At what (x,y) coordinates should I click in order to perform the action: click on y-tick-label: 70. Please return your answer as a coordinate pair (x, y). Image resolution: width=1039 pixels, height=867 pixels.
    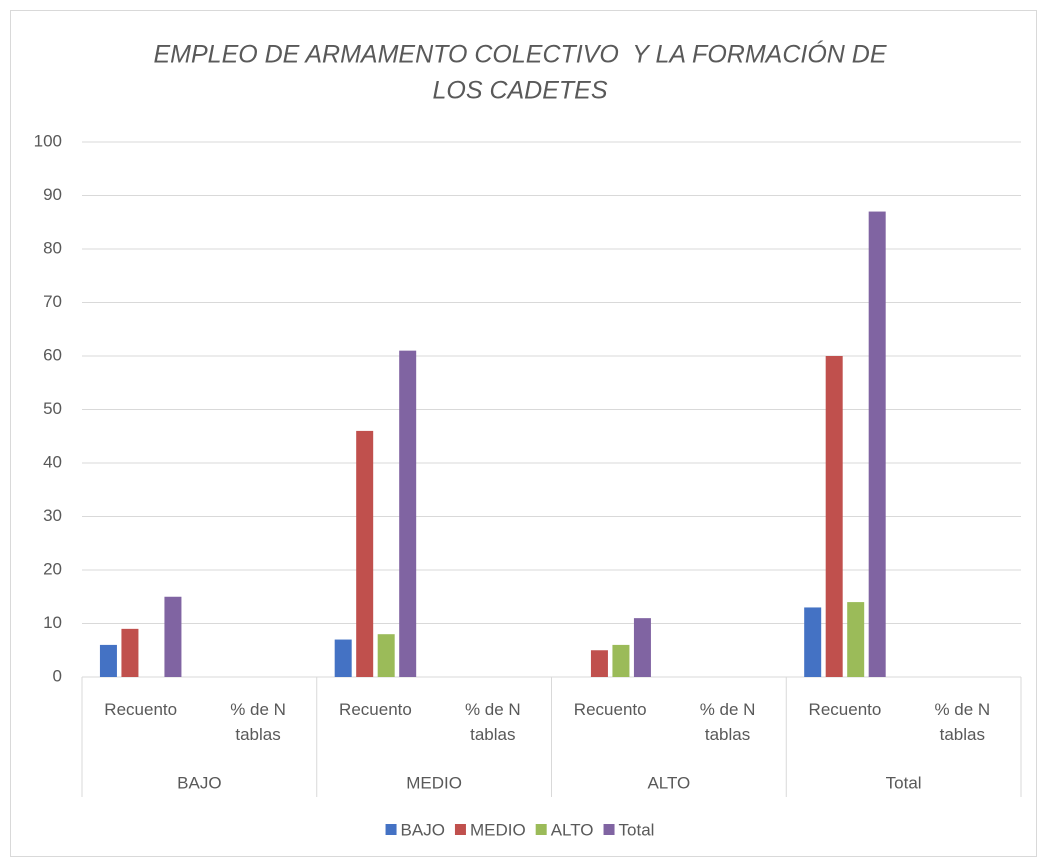
    Looking at the image, I should click on (52, 301).